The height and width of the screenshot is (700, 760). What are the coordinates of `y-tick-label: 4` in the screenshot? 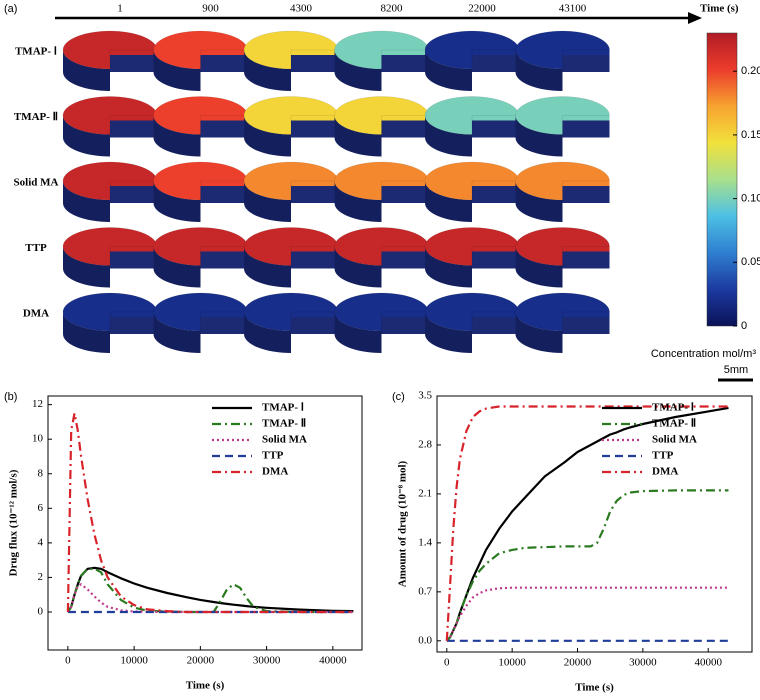 It's located at (41, 542).